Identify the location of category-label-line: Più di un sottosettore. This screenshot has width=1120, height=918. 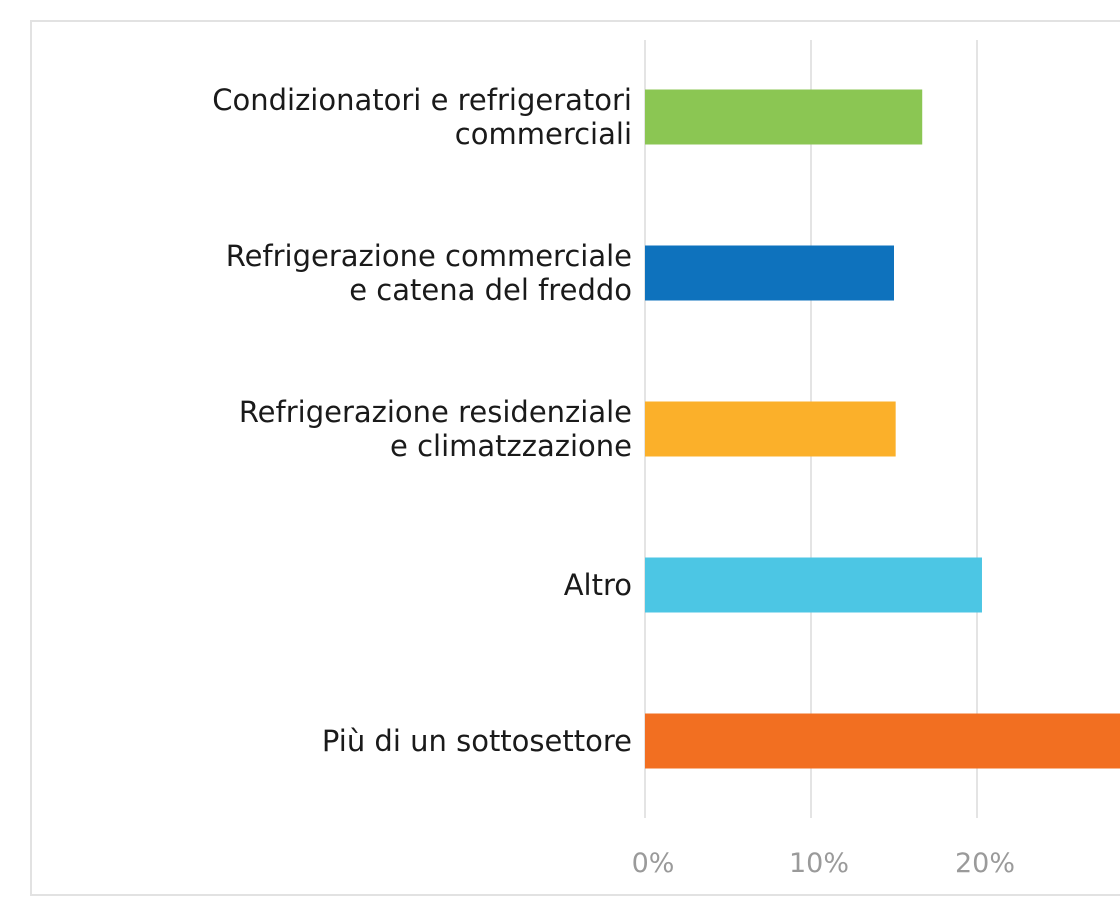
(477, 741).